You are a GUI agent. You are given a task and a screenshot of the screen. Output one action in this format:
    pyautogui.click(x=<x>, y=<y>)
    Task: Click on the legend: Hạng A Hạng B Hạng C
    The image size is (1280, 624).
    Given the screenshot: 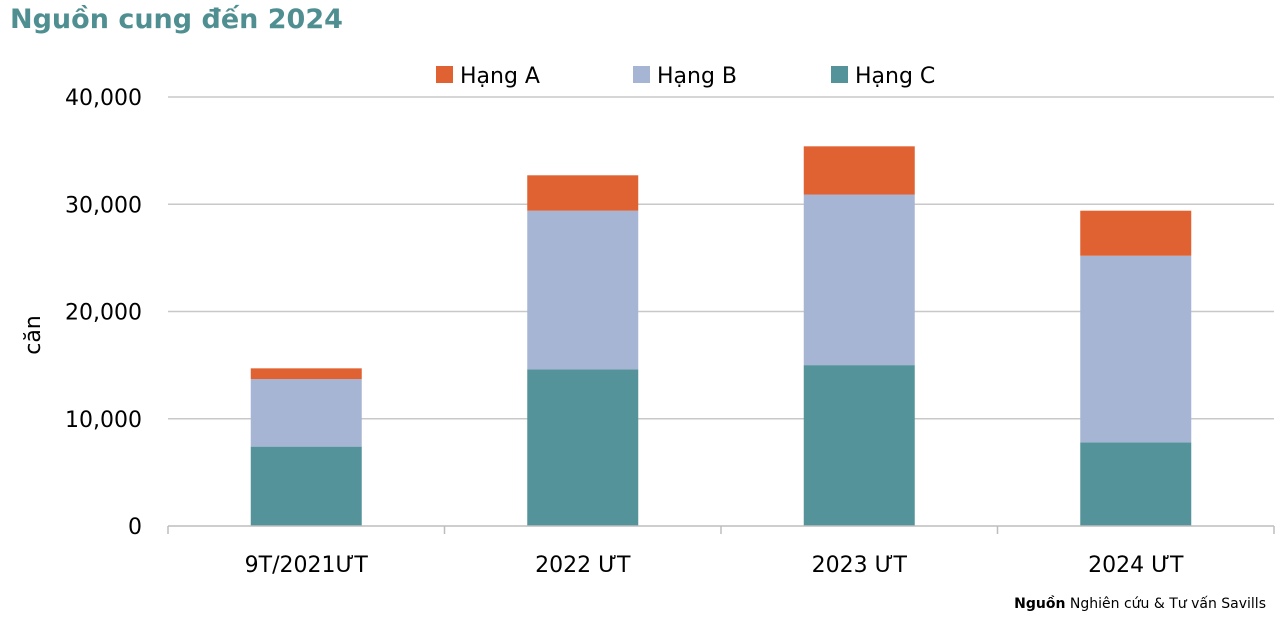 What is the action you would take?
    pyautogui.click(x=685, y=76)
    